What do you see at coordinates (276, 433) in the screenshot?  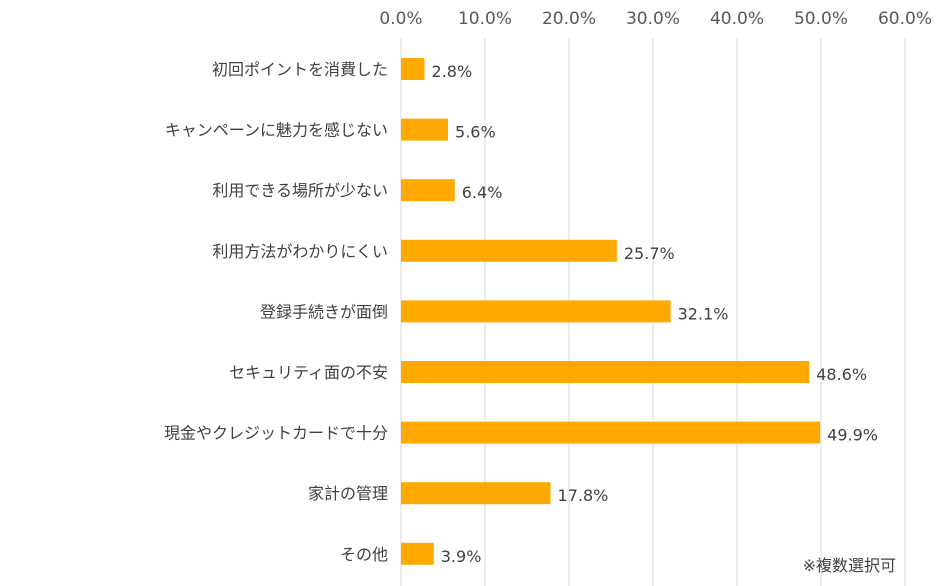 I see `category-label: 現金やクレジットカードで十分` at bounding box center [276, 433].